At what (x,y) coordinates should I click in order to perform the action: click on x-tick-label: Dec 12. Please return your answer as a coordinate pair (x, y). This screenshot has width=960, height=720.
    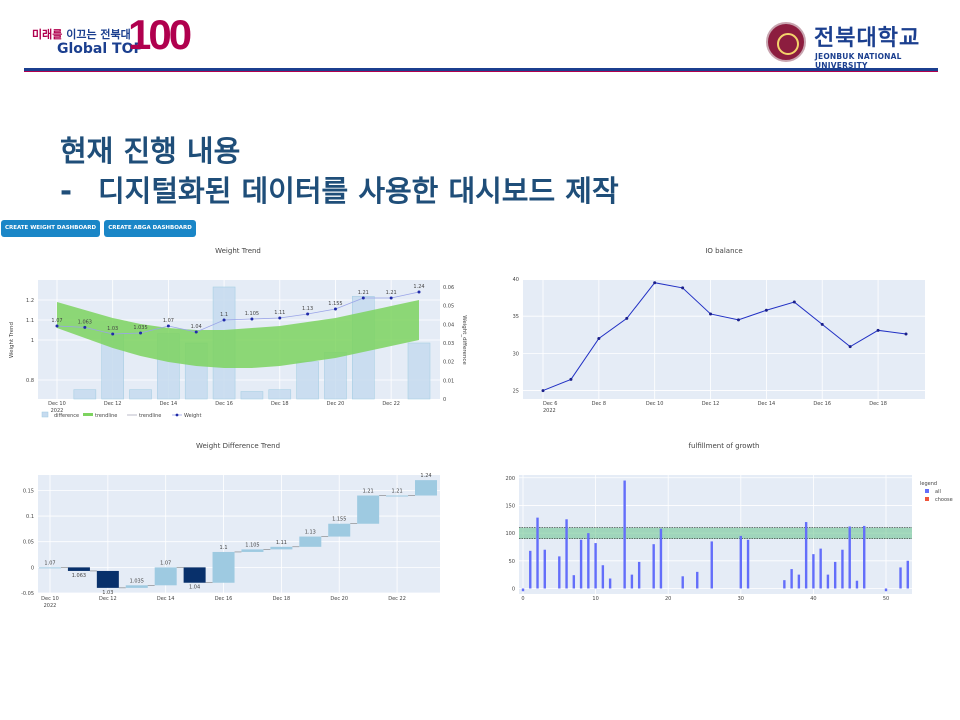
    Looking at the image, I should click on (711, 404).